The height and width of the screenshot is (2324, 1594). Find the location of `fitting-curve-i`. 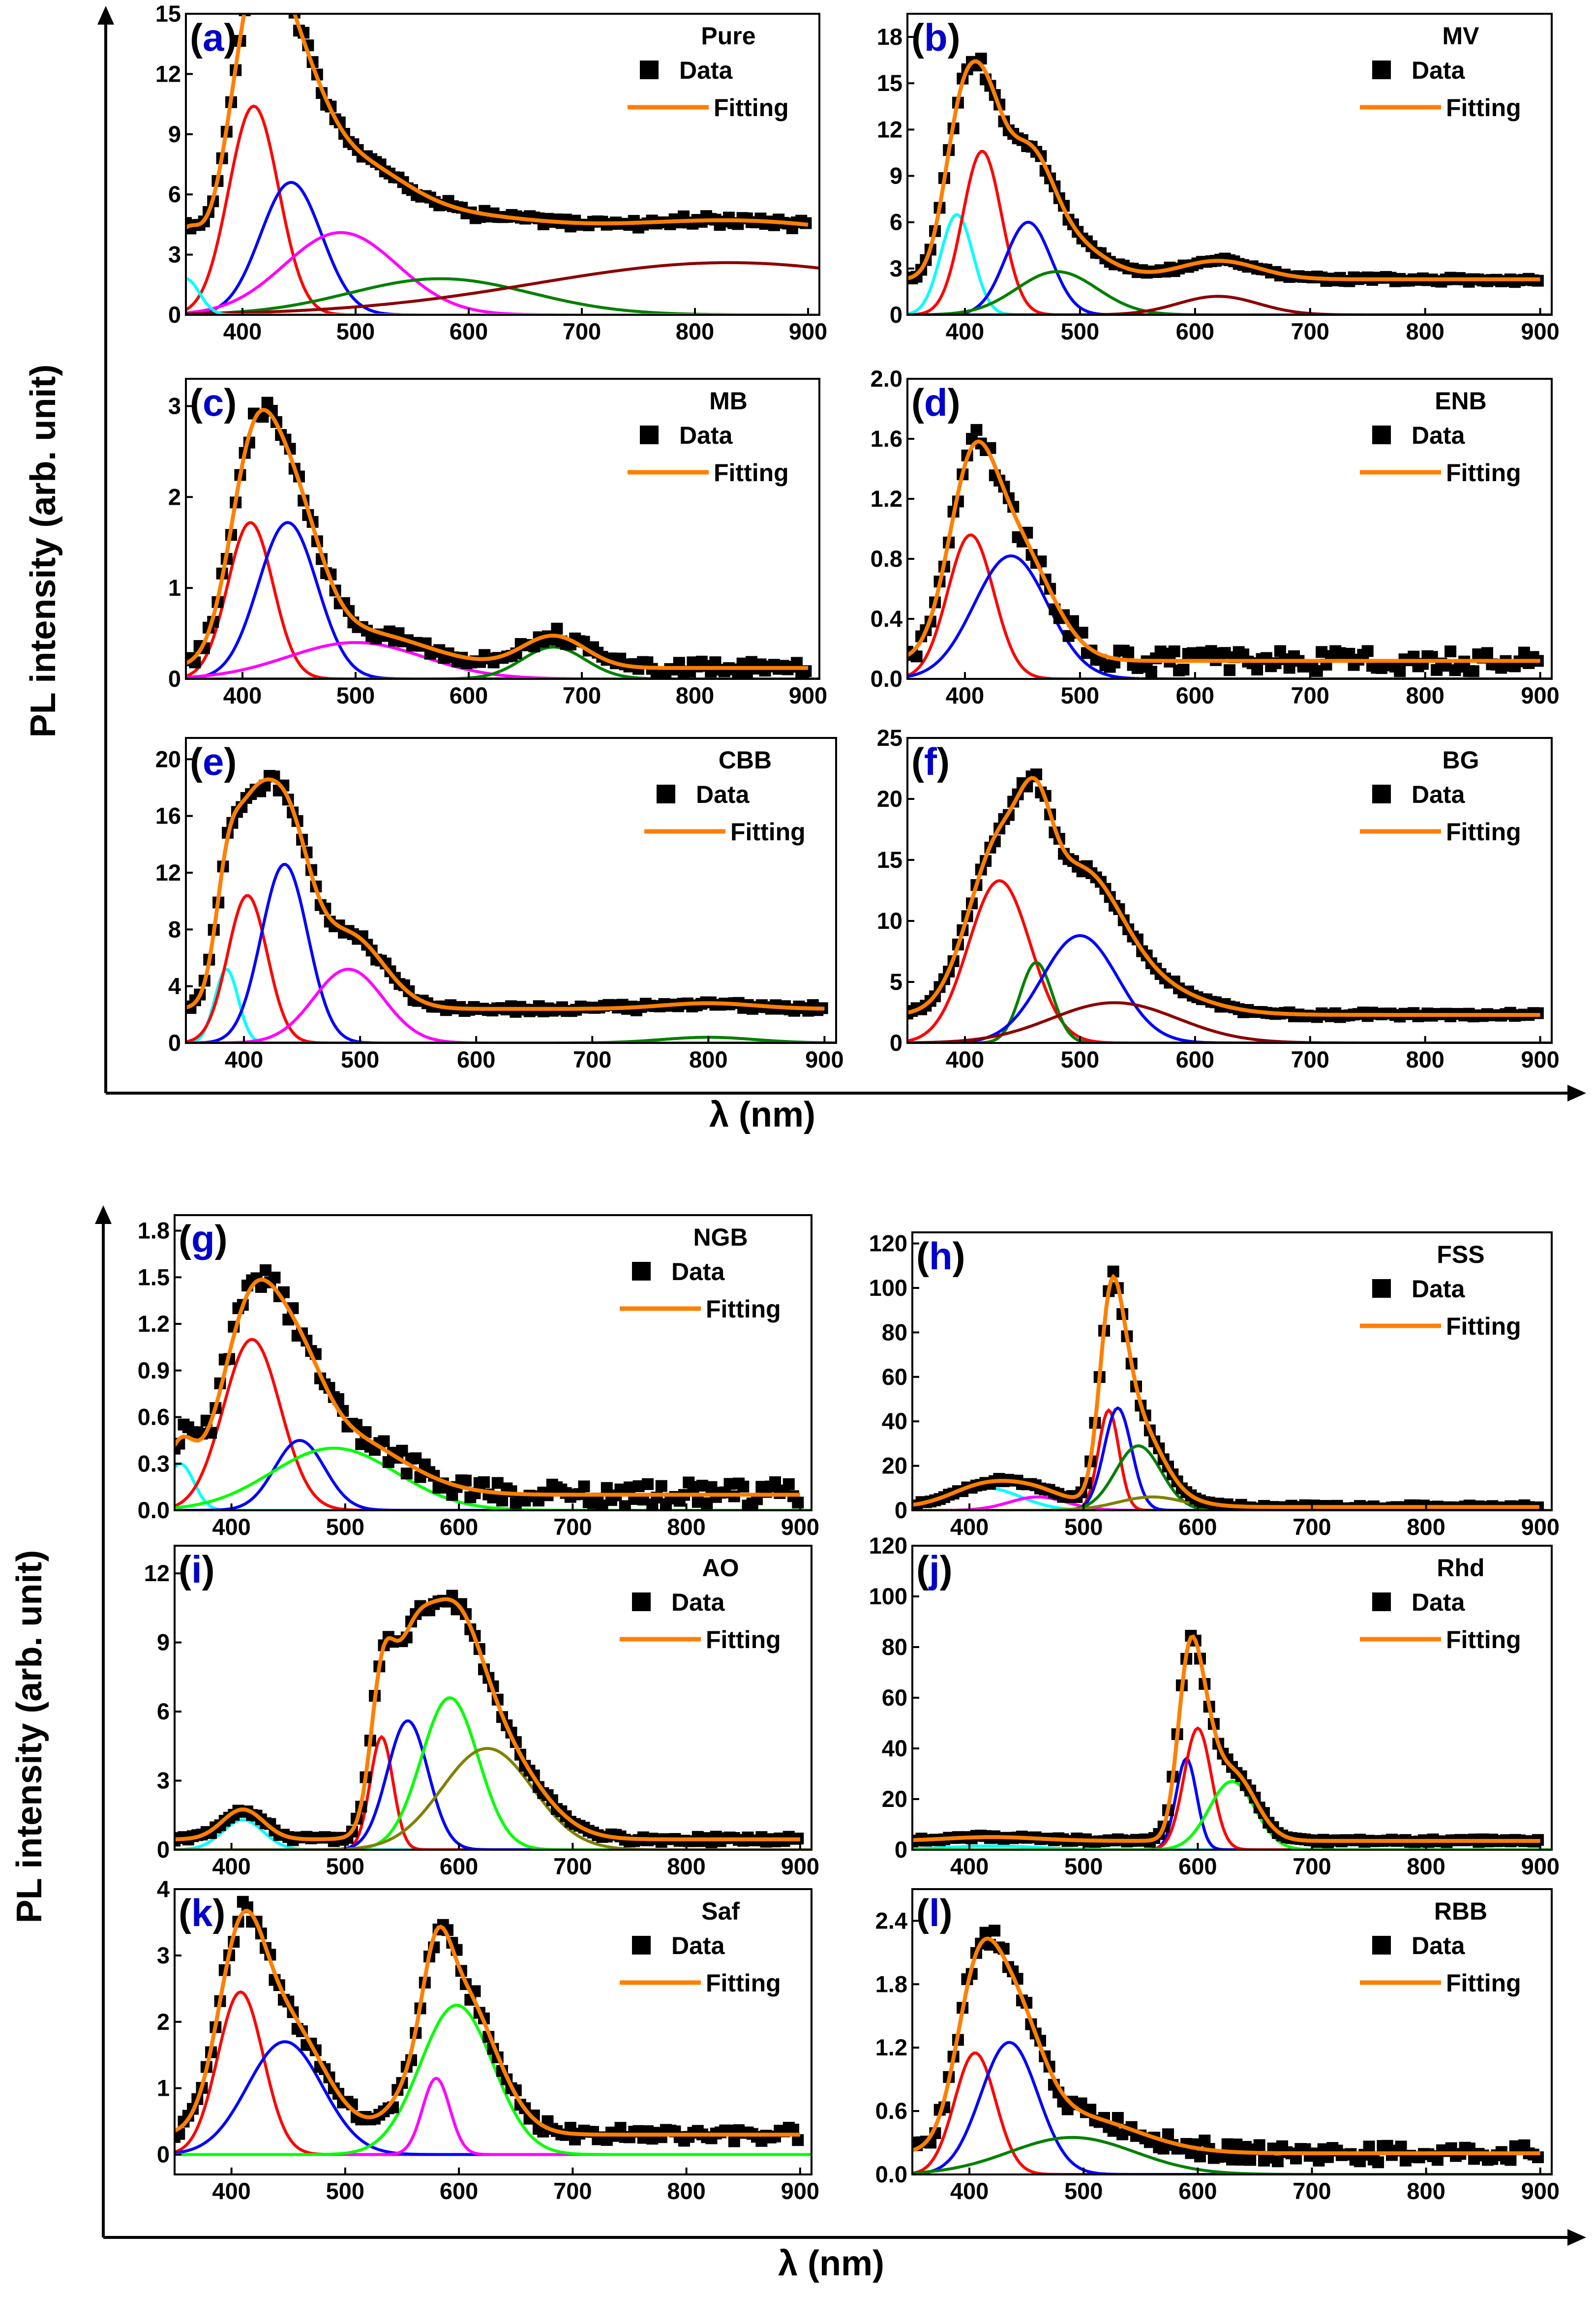

fitting-curve-i is located at coordinates (487, 1719).